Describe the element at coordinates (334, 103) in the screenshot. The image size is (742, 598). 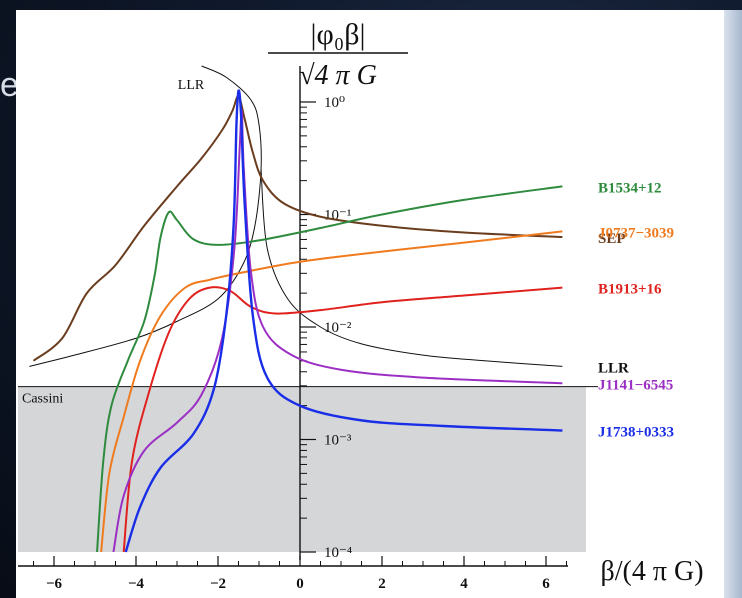
I see `y-tick-label: 10⁰` at that location.